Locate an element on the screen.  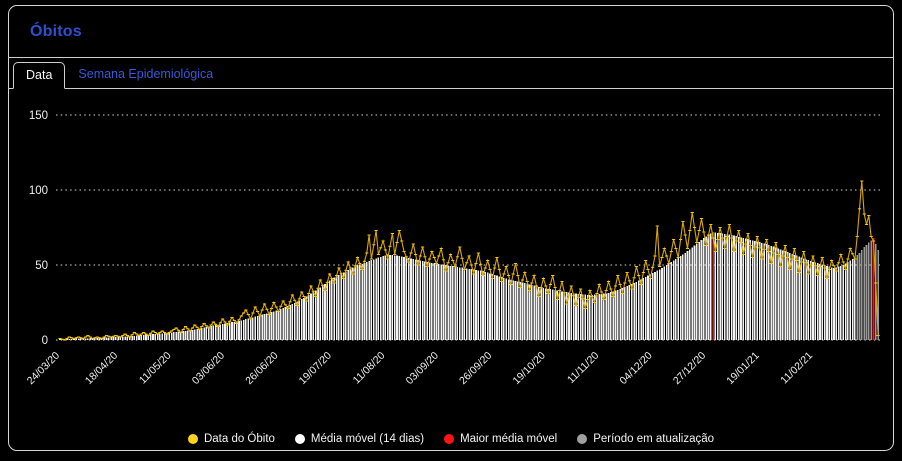
tab-data: Data is located at coordinates (39, 75).